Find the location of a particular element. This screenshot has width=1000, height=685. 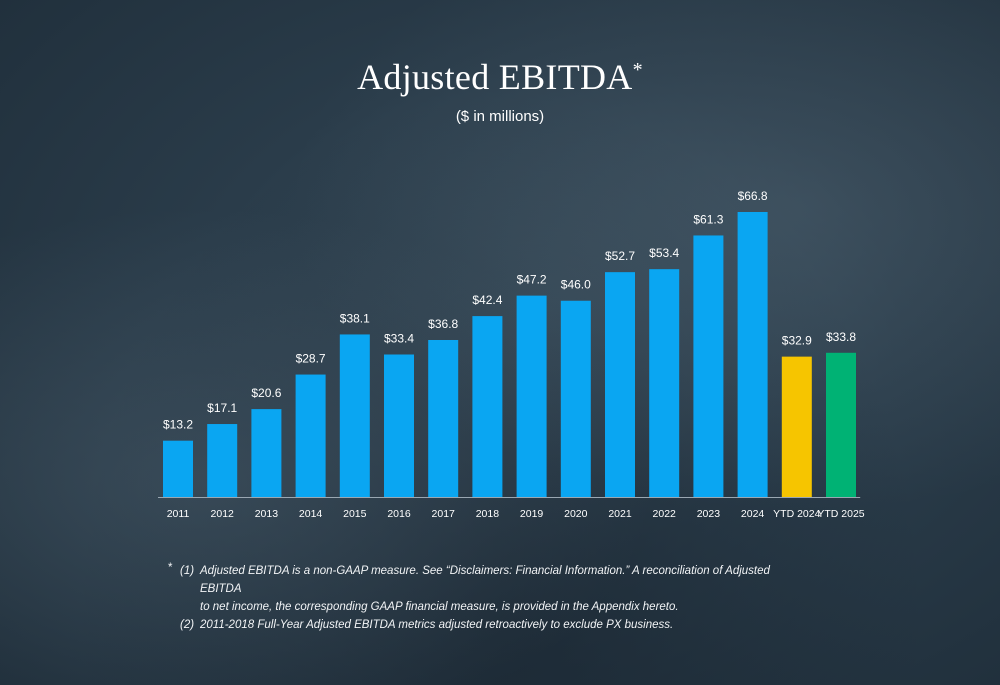

bar-2016 is located at coordinates (399, 425).